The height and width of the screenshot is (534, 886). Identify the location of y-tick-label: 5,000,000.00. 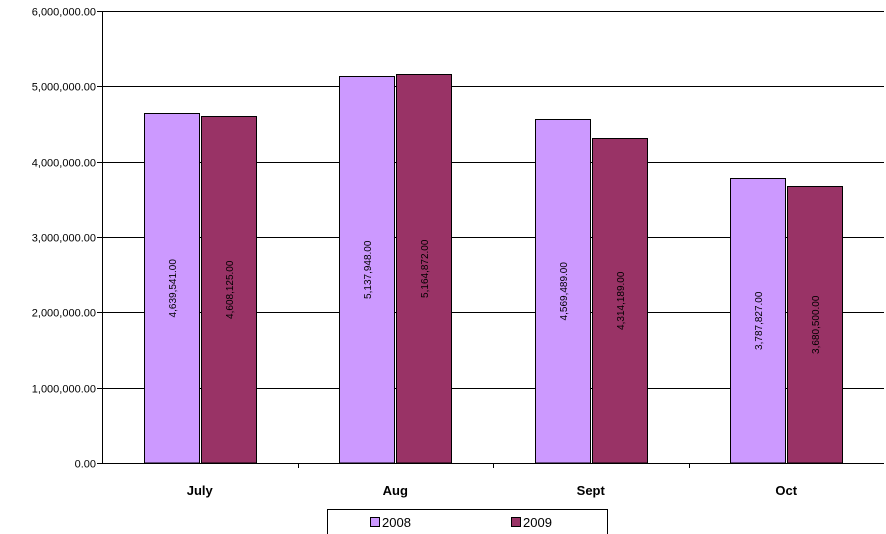
(64, 88).